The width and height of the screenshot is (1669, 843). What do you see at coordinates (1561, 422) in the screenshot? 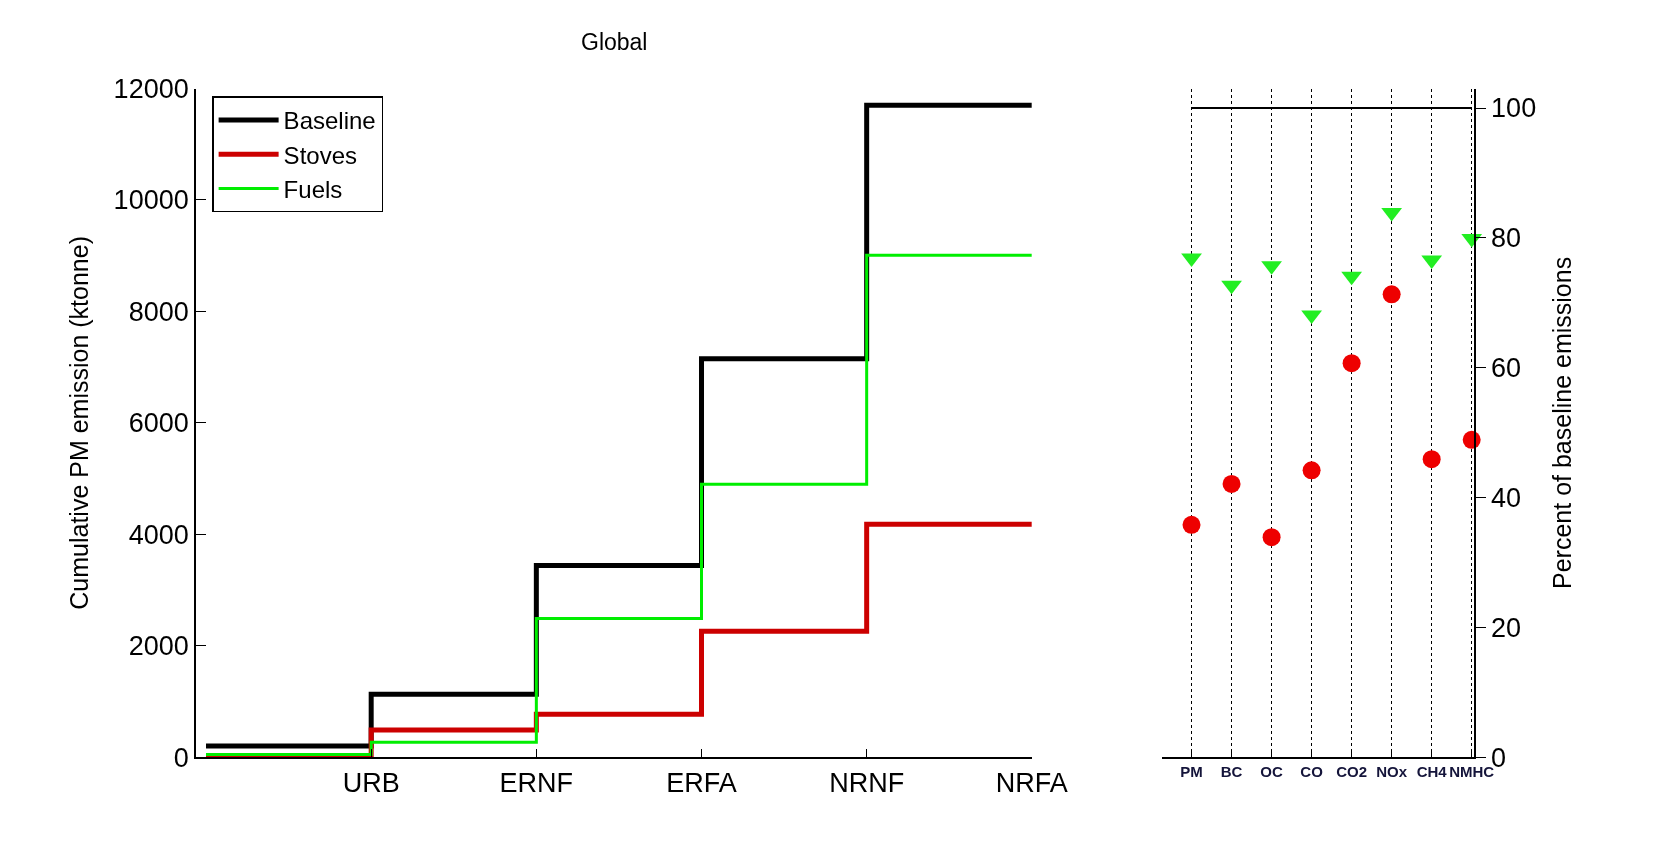
I see `y-axis-title: Percent of baseline emissions` at bounding box center [1561, 422].